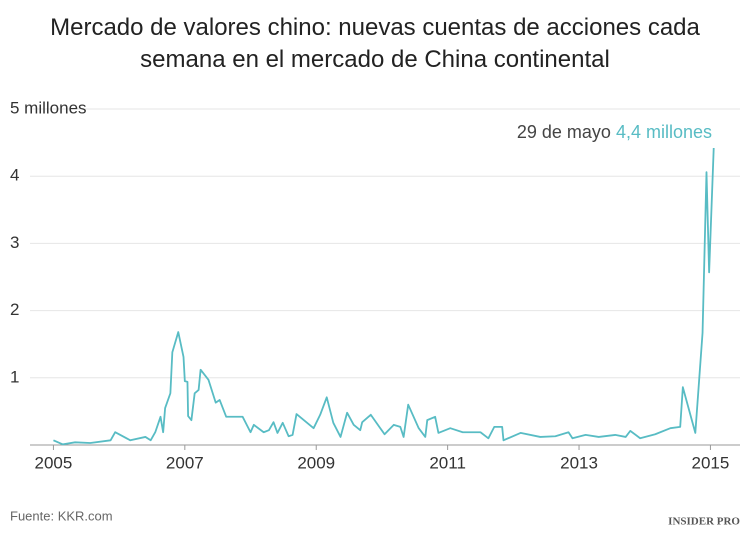 The image size is (750, 535). Describe the element at coordinates (704, 522) in the screenshot. I see `logo: INSIDER PRO` at that location.